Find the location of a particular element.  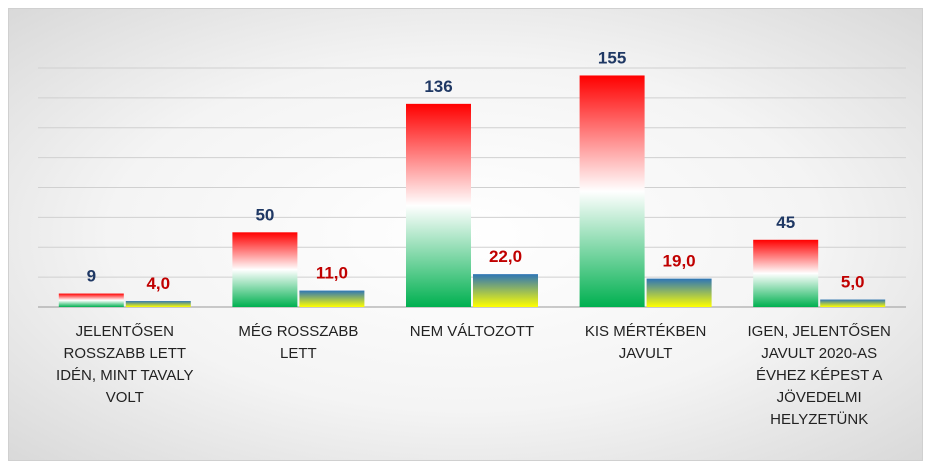

value-label: 5,0 is located at coordinates (853, 282).